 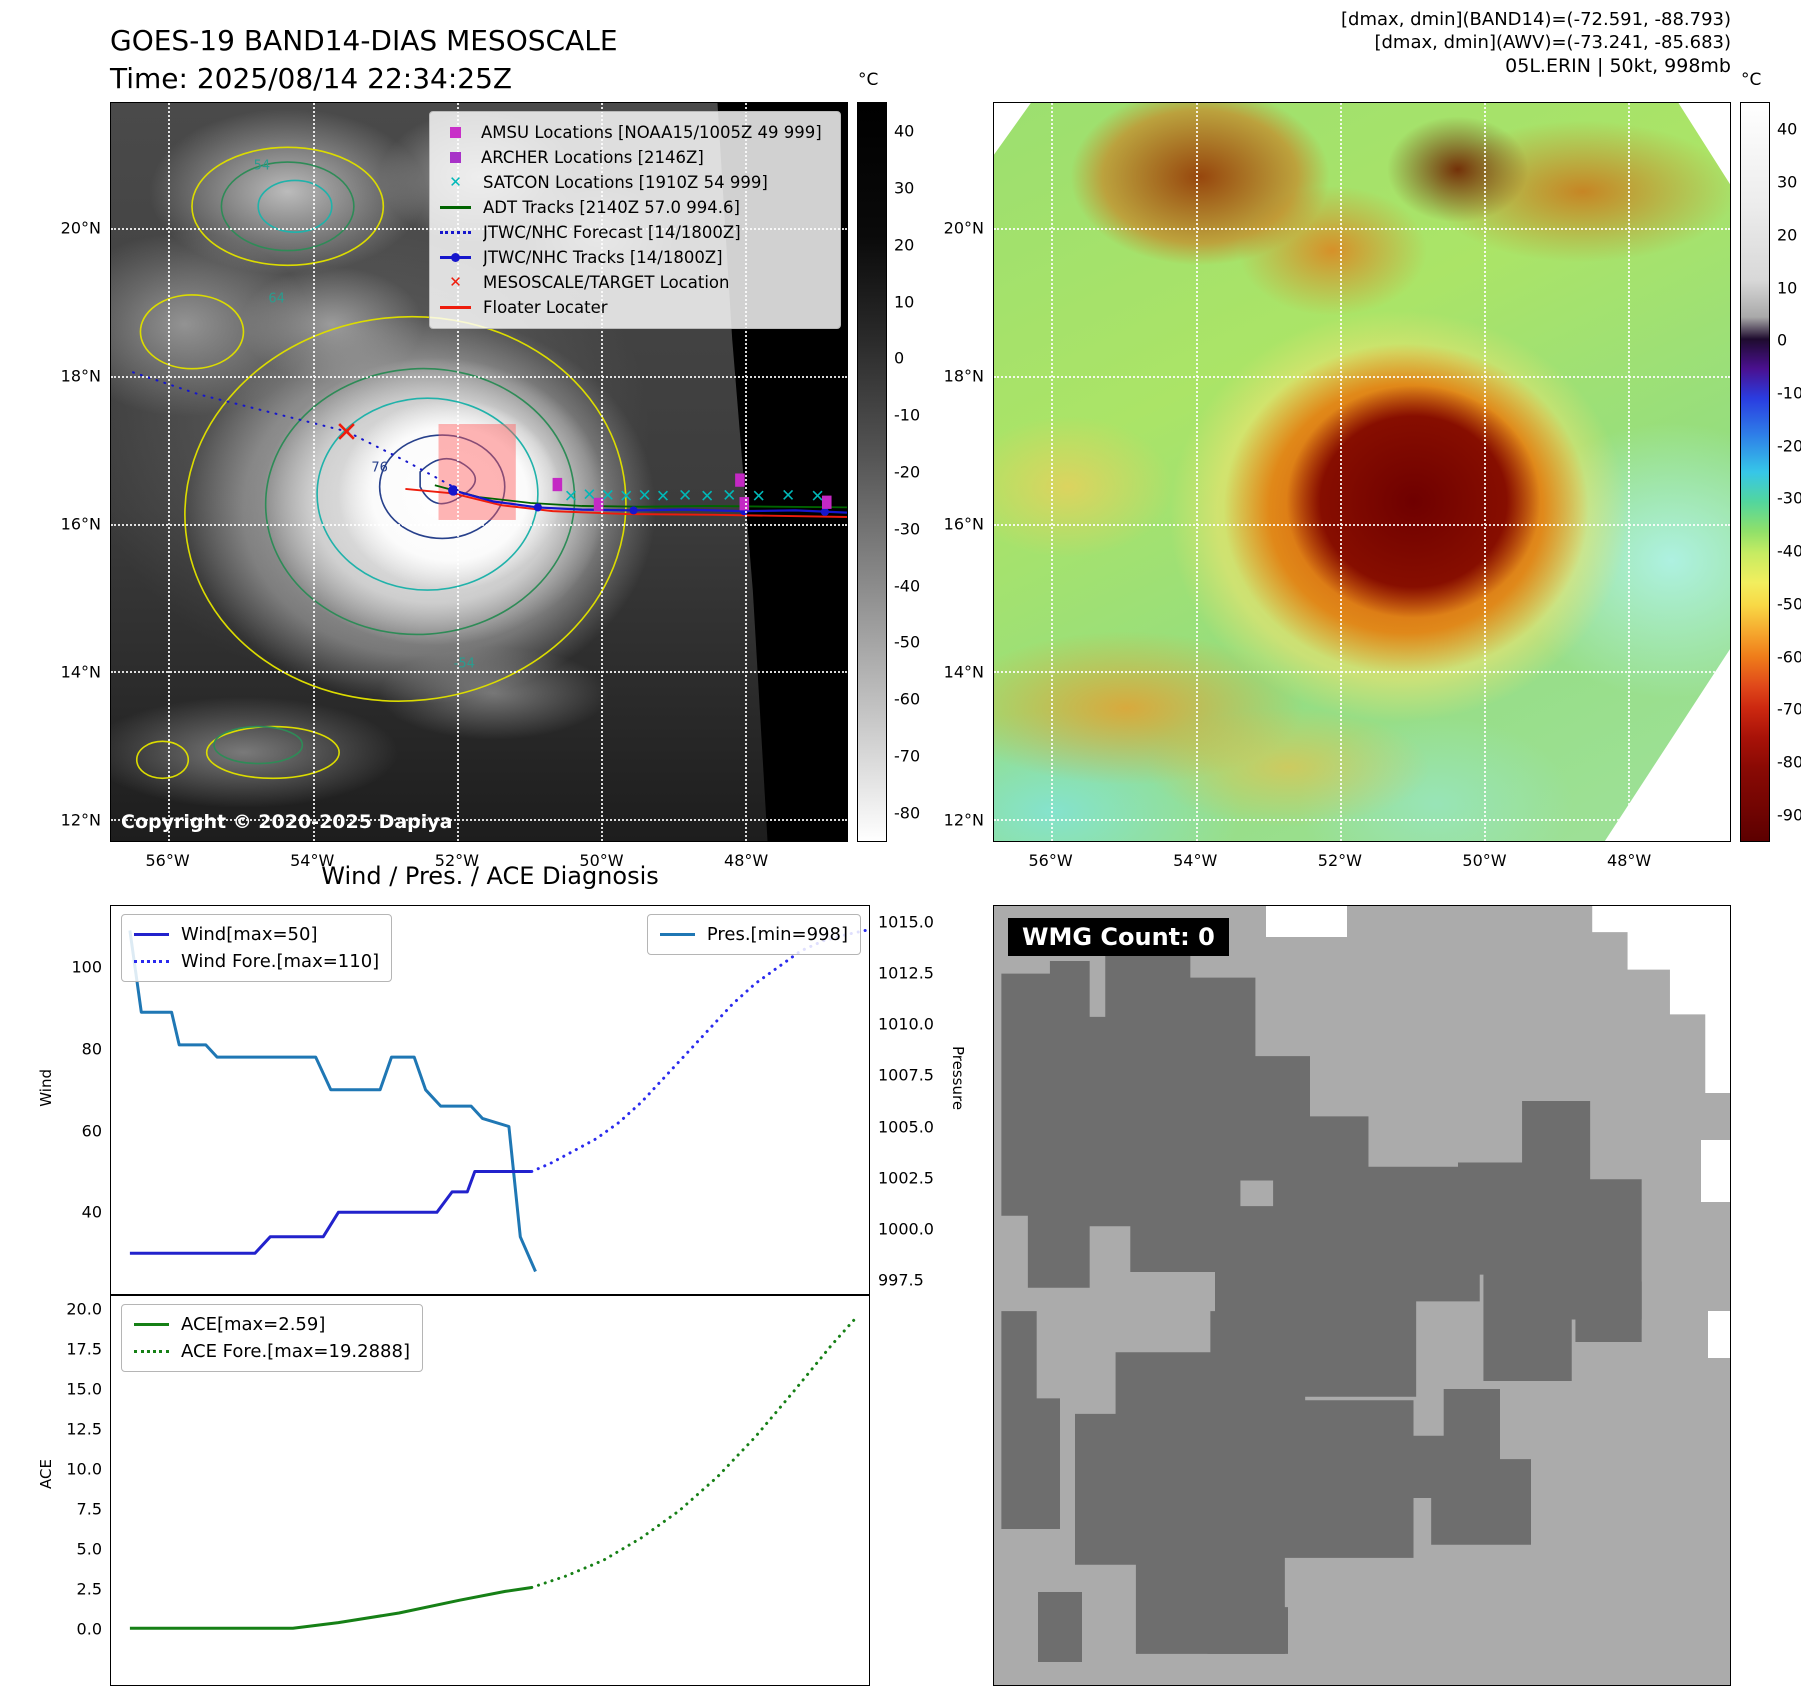 I want to click on legend-item: AMSU Locations [NOAA15/1005Z 49 999], so click(x=635, y=132).